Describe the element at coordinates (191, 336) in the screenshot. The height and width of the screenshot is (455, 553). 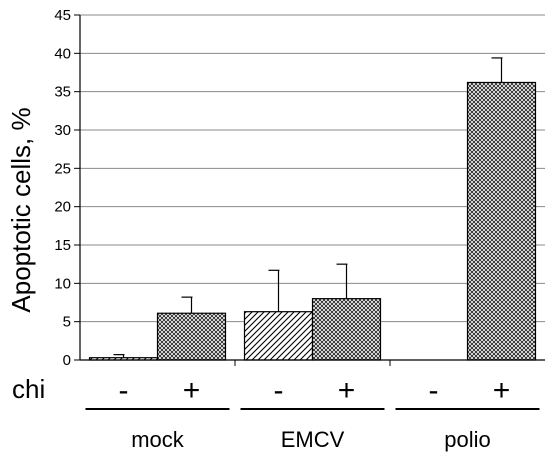
I see `bar-mock-plus` at that location.